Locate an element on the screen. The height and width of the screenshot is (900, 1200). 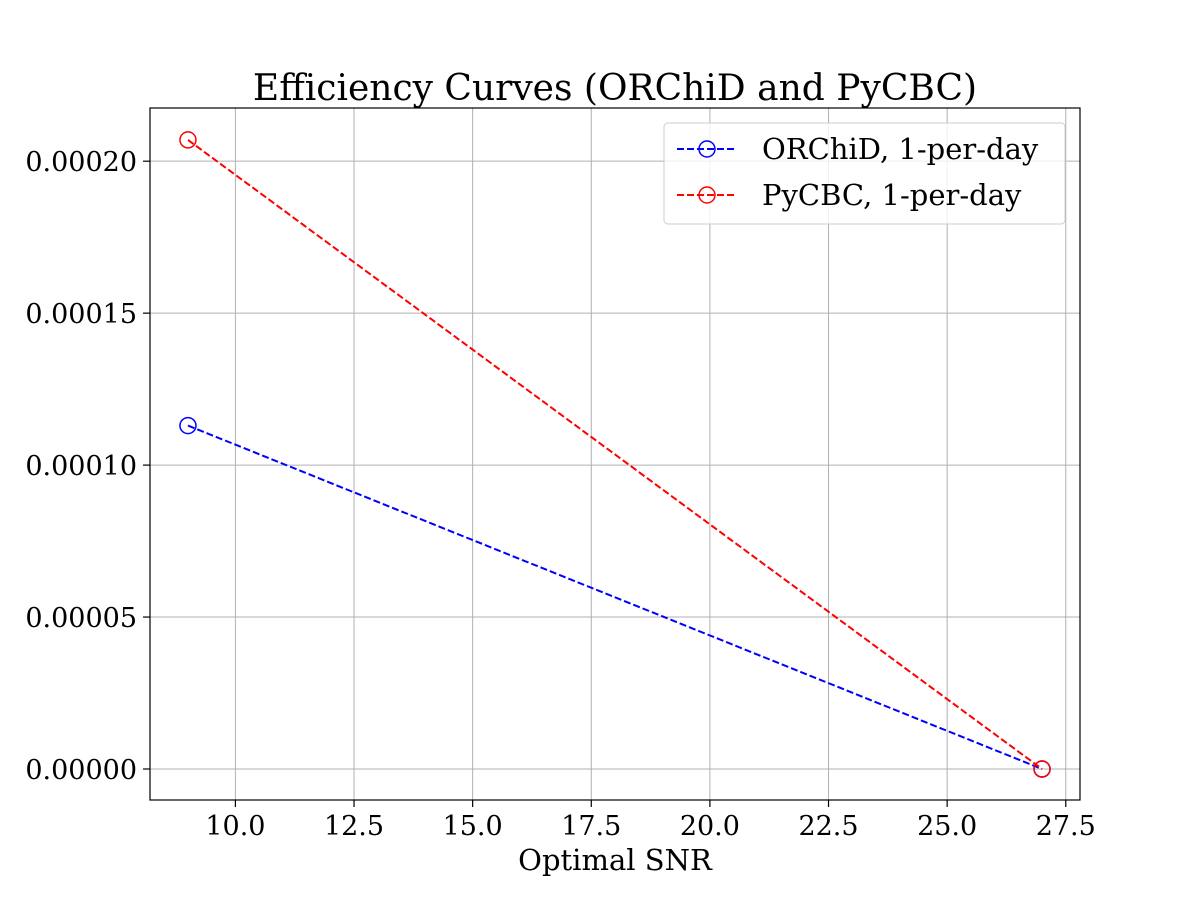
x-axis-label: Optimal SNR is located at coordinates (615, 860).